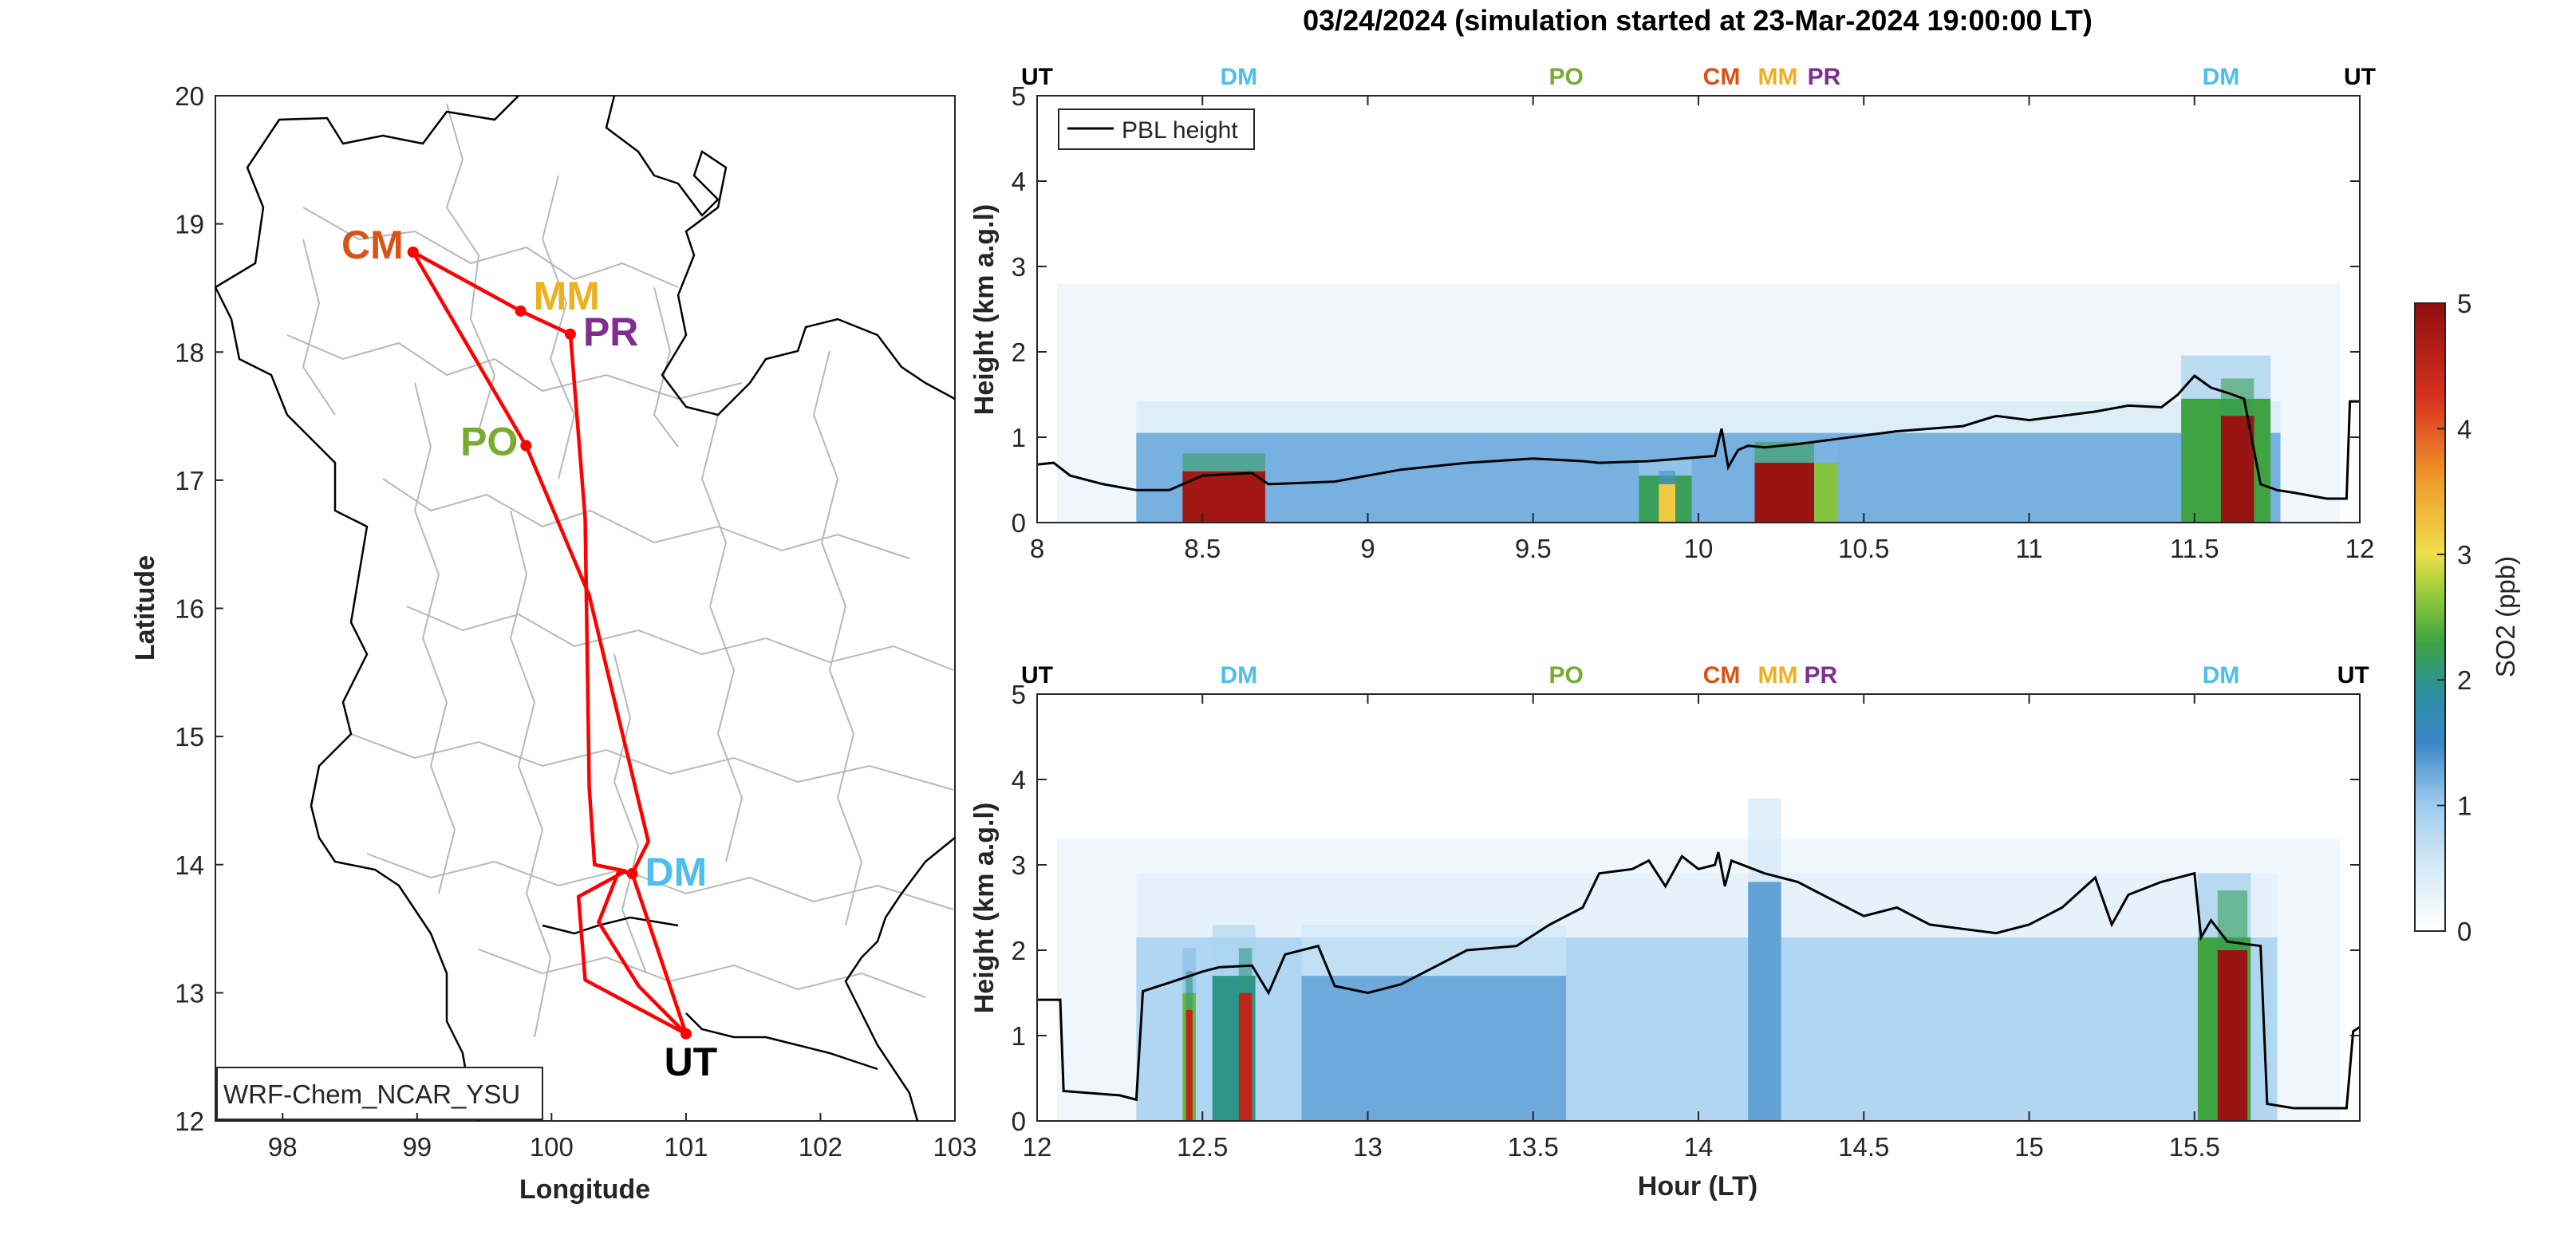  Describe the element at coordinates (686, 1034) in the screenshot. I see `station-marker-ut` at that location.